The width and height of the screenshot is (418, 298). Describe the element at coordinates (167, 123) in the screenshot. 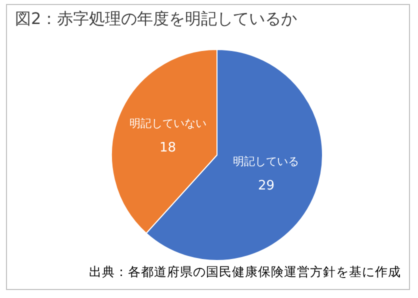

I see `slice-label: 明記していない` at that location.